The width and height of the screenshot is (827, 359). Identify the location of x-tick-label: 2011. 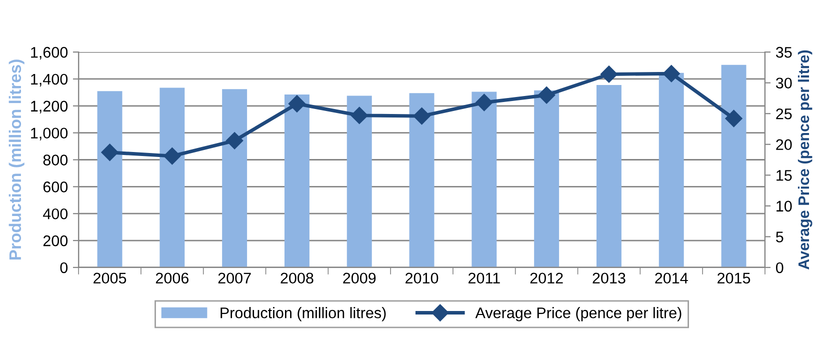
(484, 278).